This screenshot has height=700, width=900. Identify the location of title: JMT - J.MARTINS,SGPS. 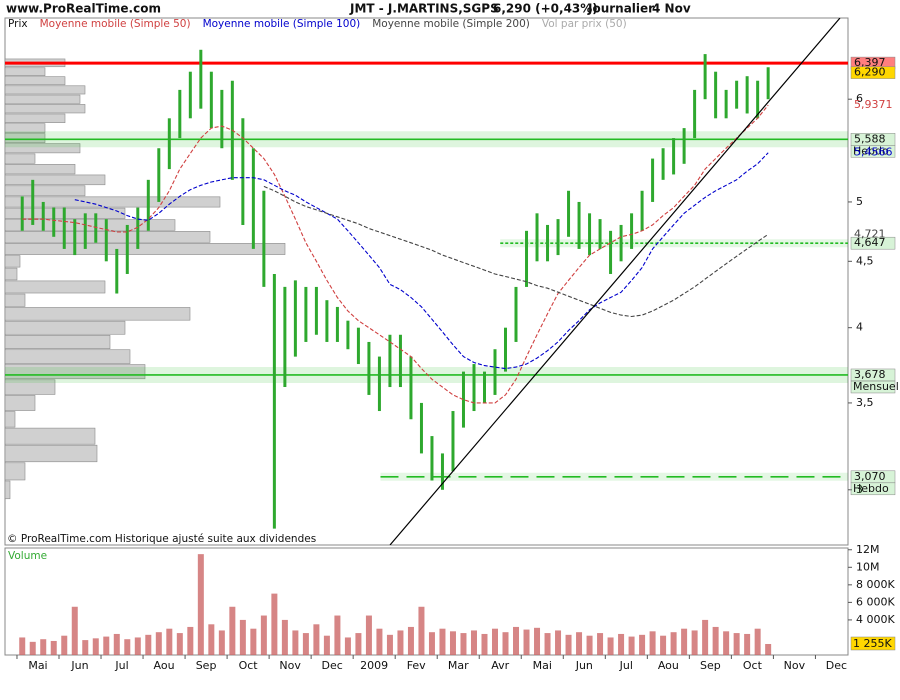
(424, 9).